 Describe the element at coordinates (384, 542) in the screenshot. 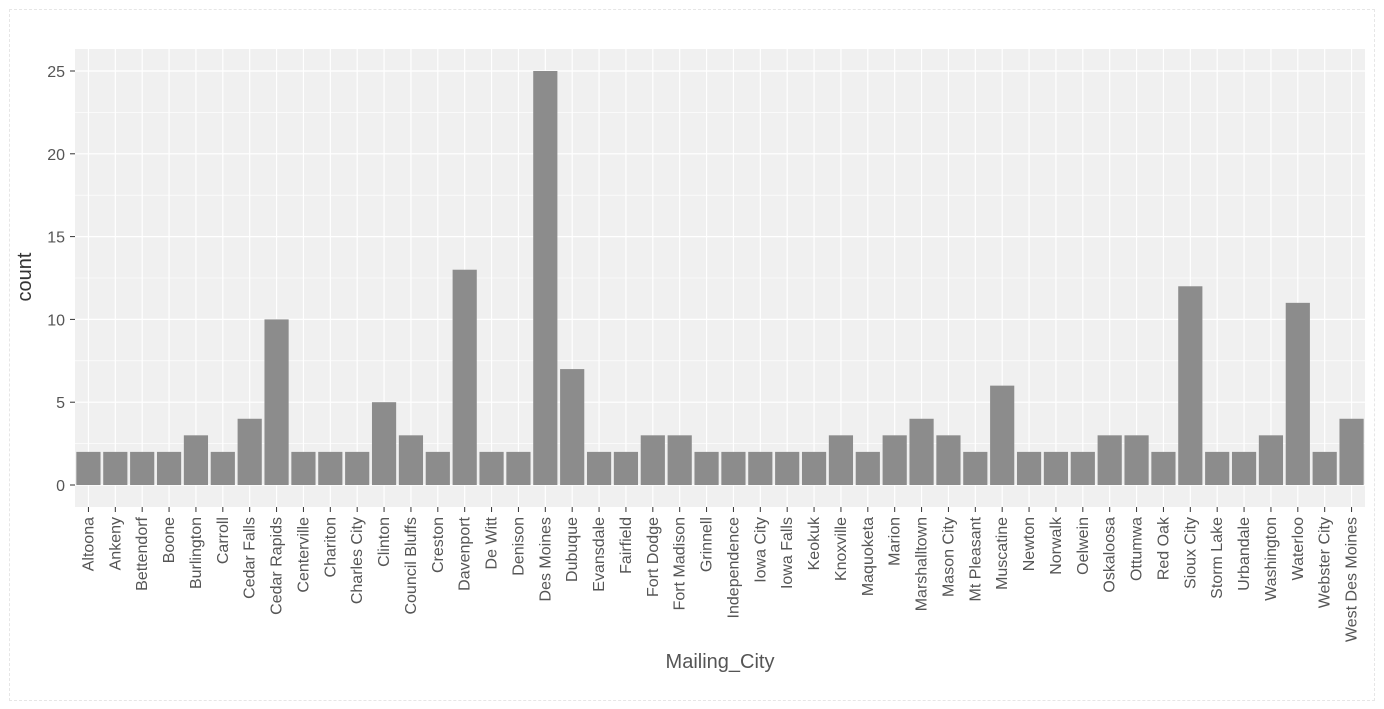

I see `x-tick-label: Clinton` at that location.